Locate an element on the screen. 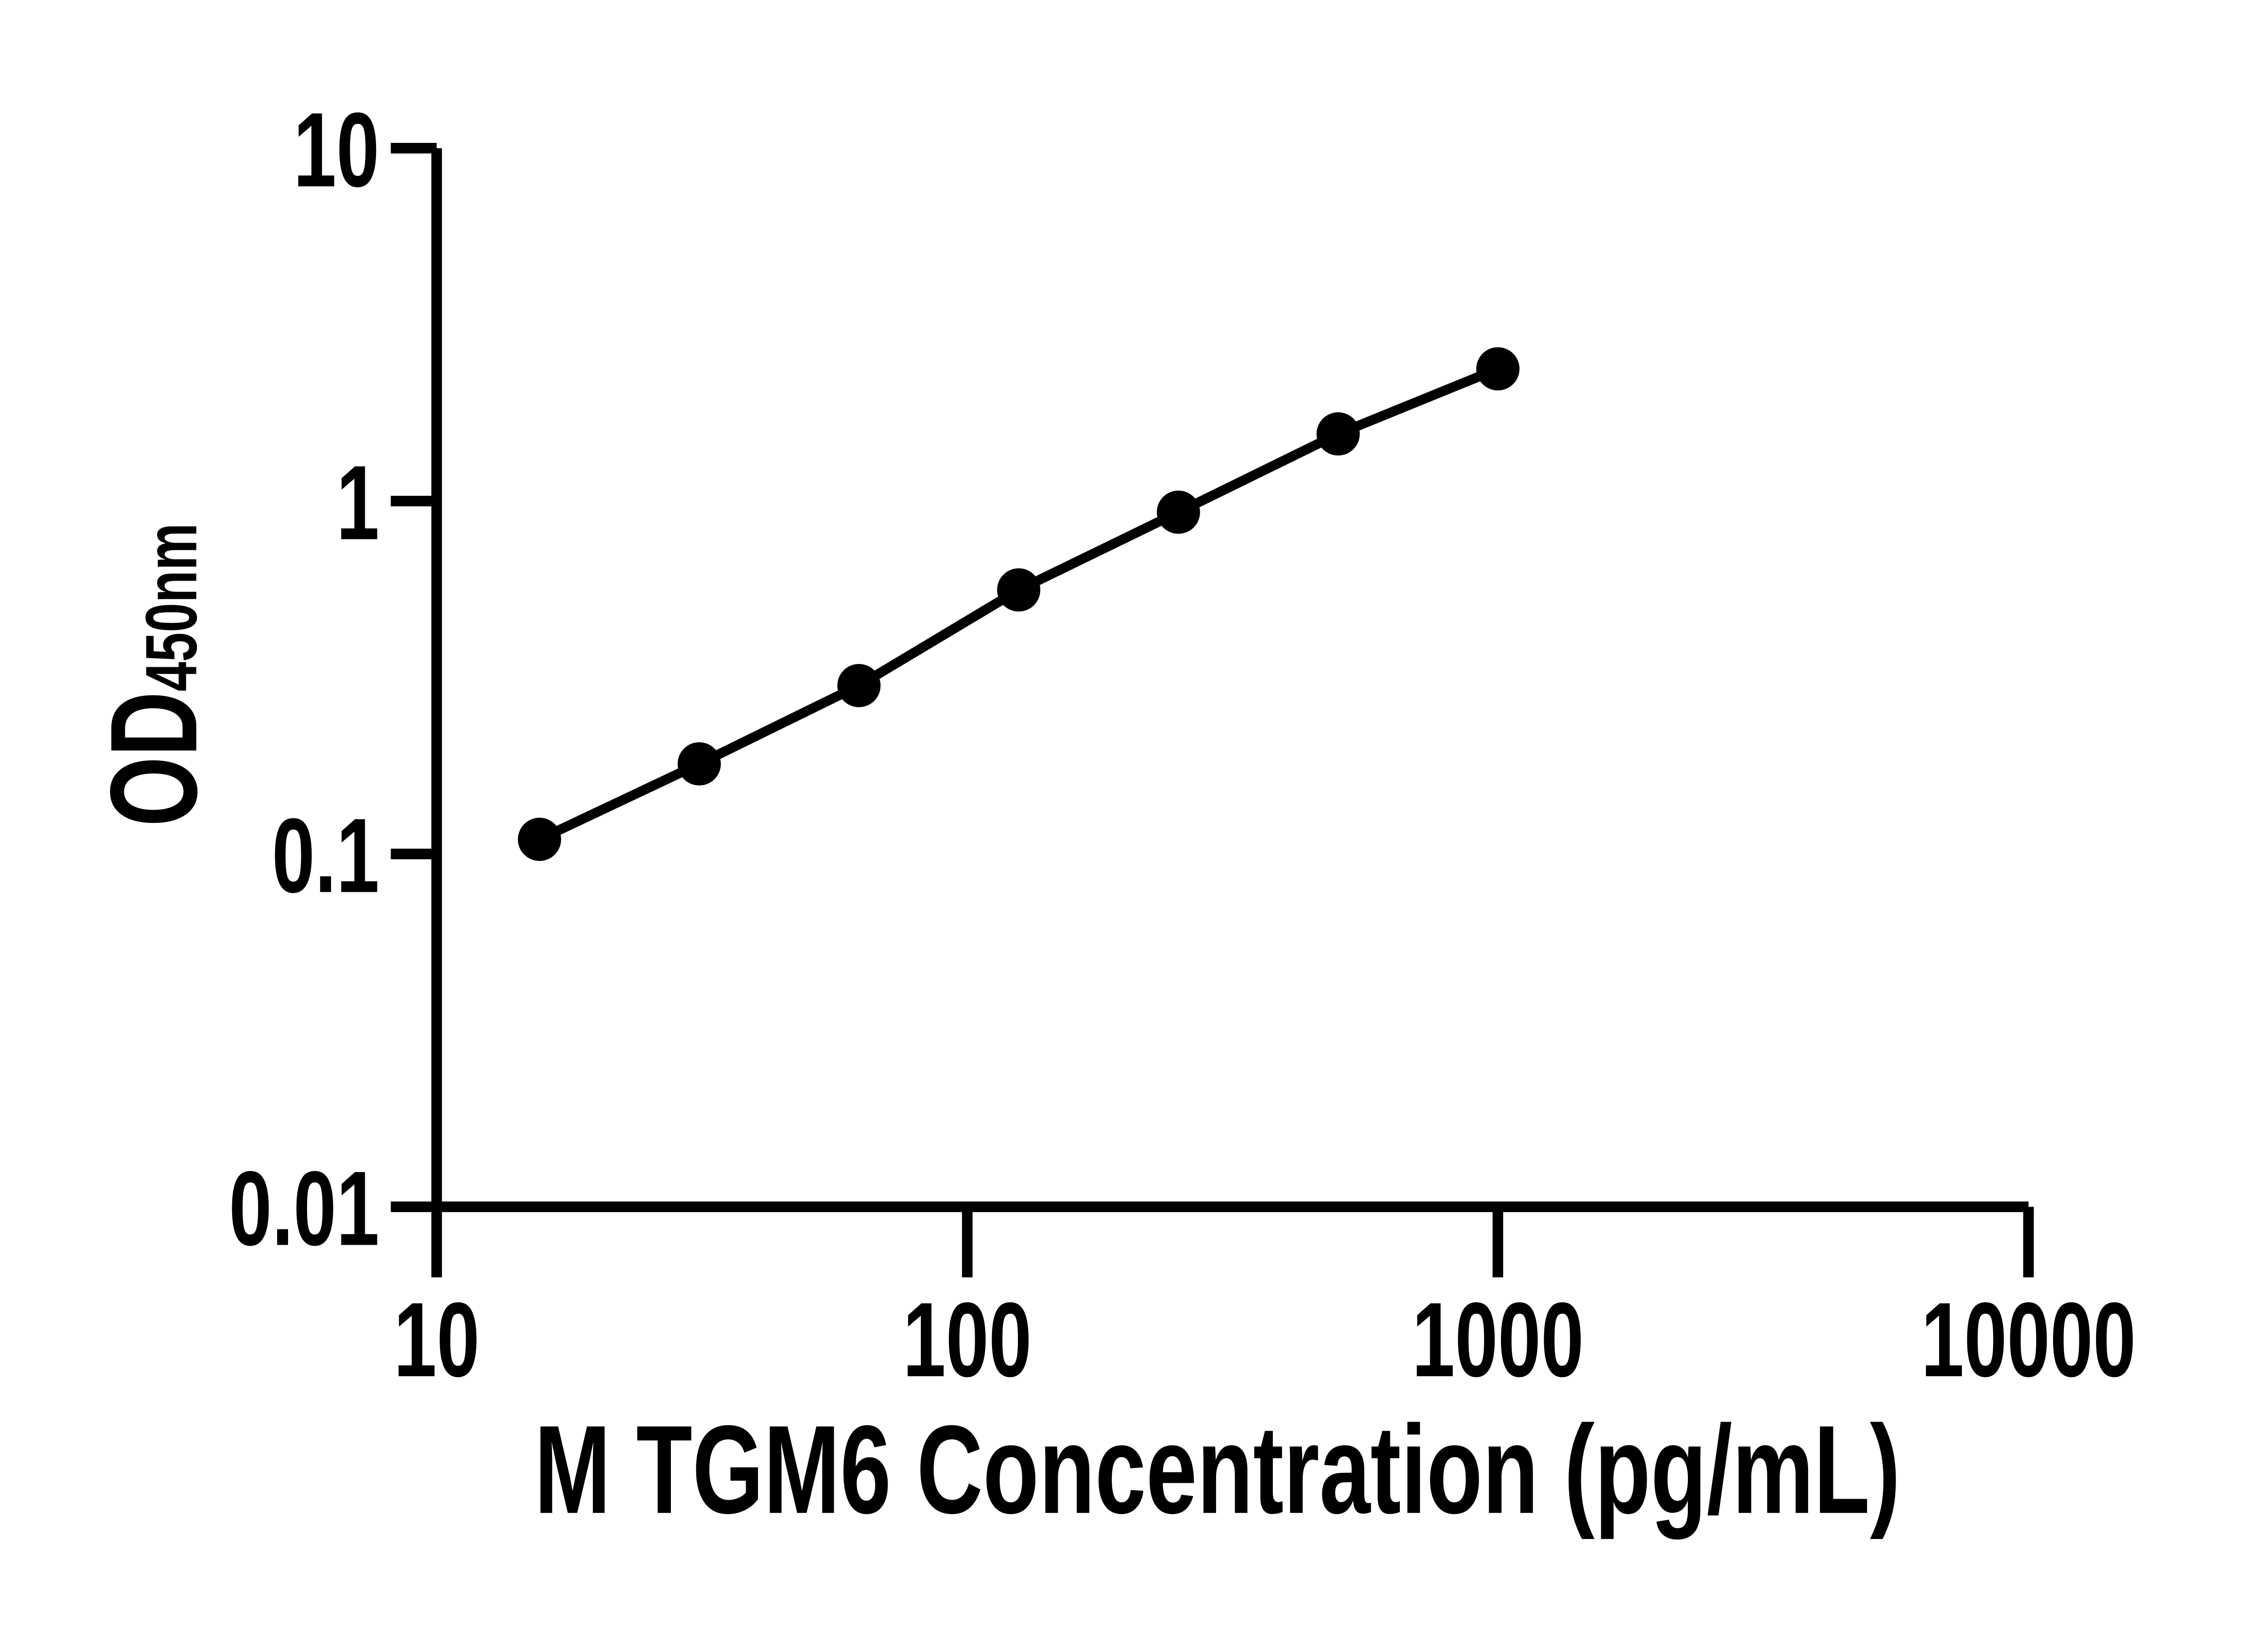  y-tick-label: 0.1 is located at coordinates (325, 855).